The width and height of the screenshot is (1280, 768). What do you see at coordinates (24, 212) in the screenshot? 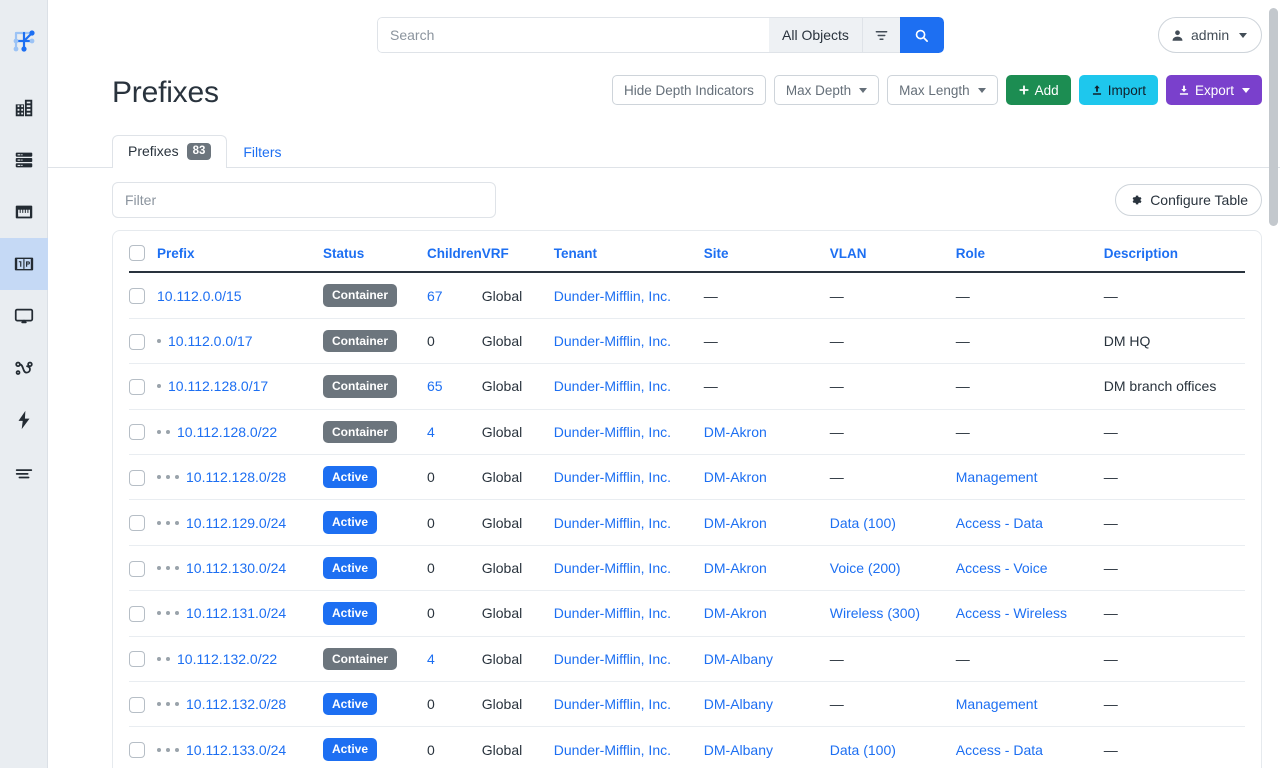
I see `sidebar-item-connections` at bounding box center [24, 212].